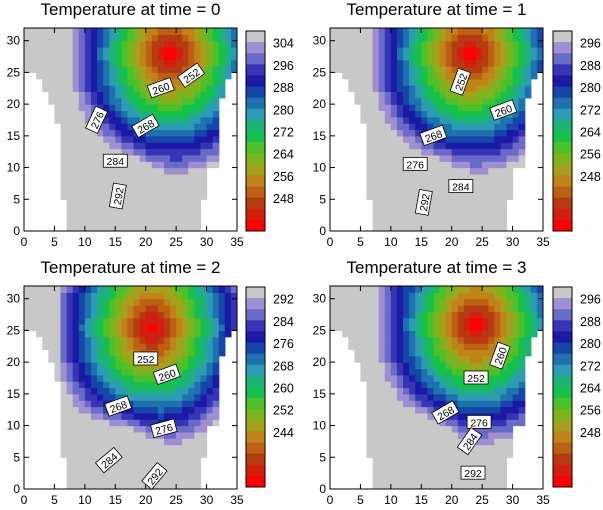  What do you see at coordinates (283, 66) in the screenshot?
I see `colorbar-tick-label: 296` at bounding box center [283, 66].